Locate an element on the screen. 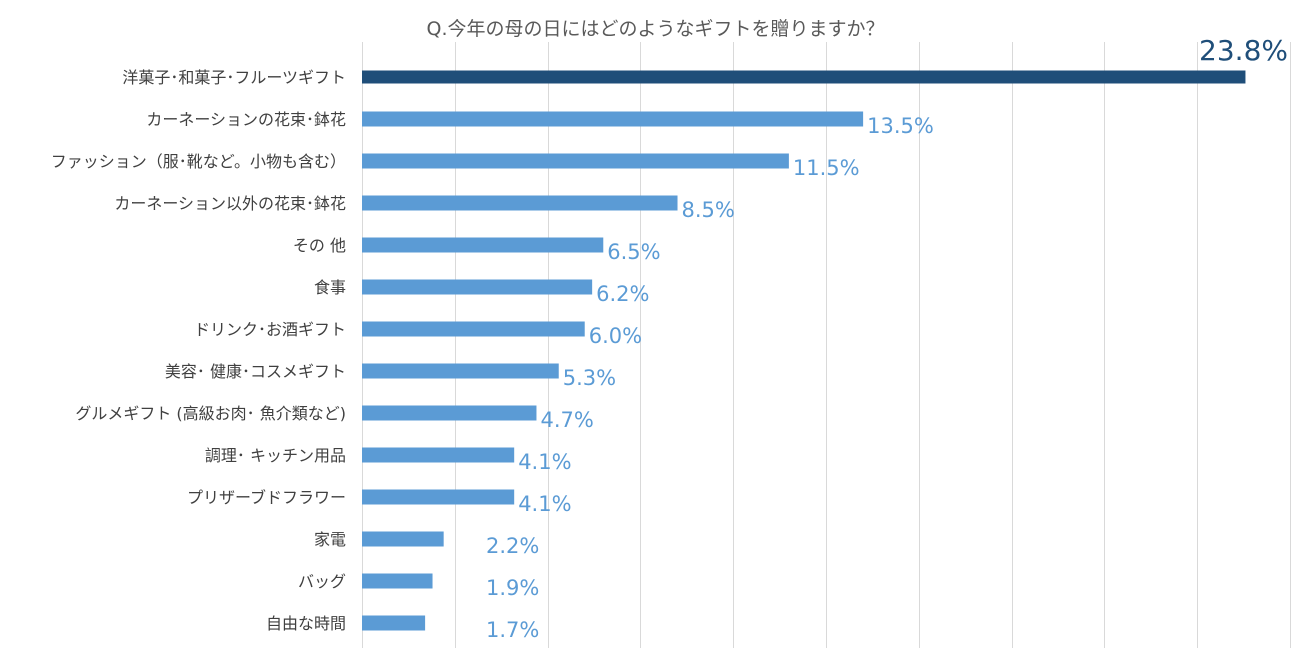 This screenshot has width=1311, height=653. category-label: 自由な時間 is located at coordinates (306, 623).